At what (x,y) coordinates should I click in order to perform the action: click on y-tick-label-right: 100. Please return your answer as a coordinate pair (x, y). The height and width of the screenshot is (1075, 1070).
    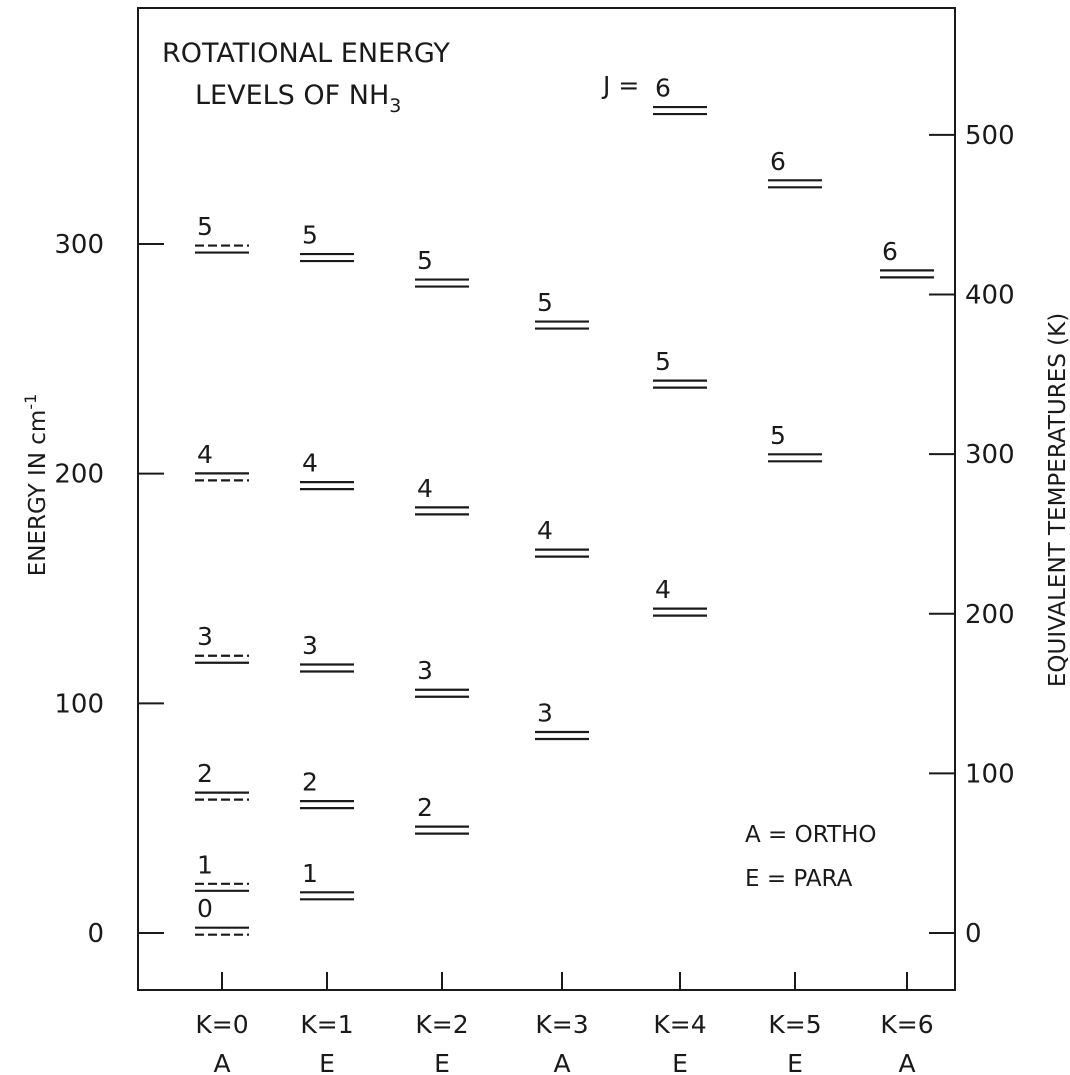
    Looking at the image, I should click on (990, 774).